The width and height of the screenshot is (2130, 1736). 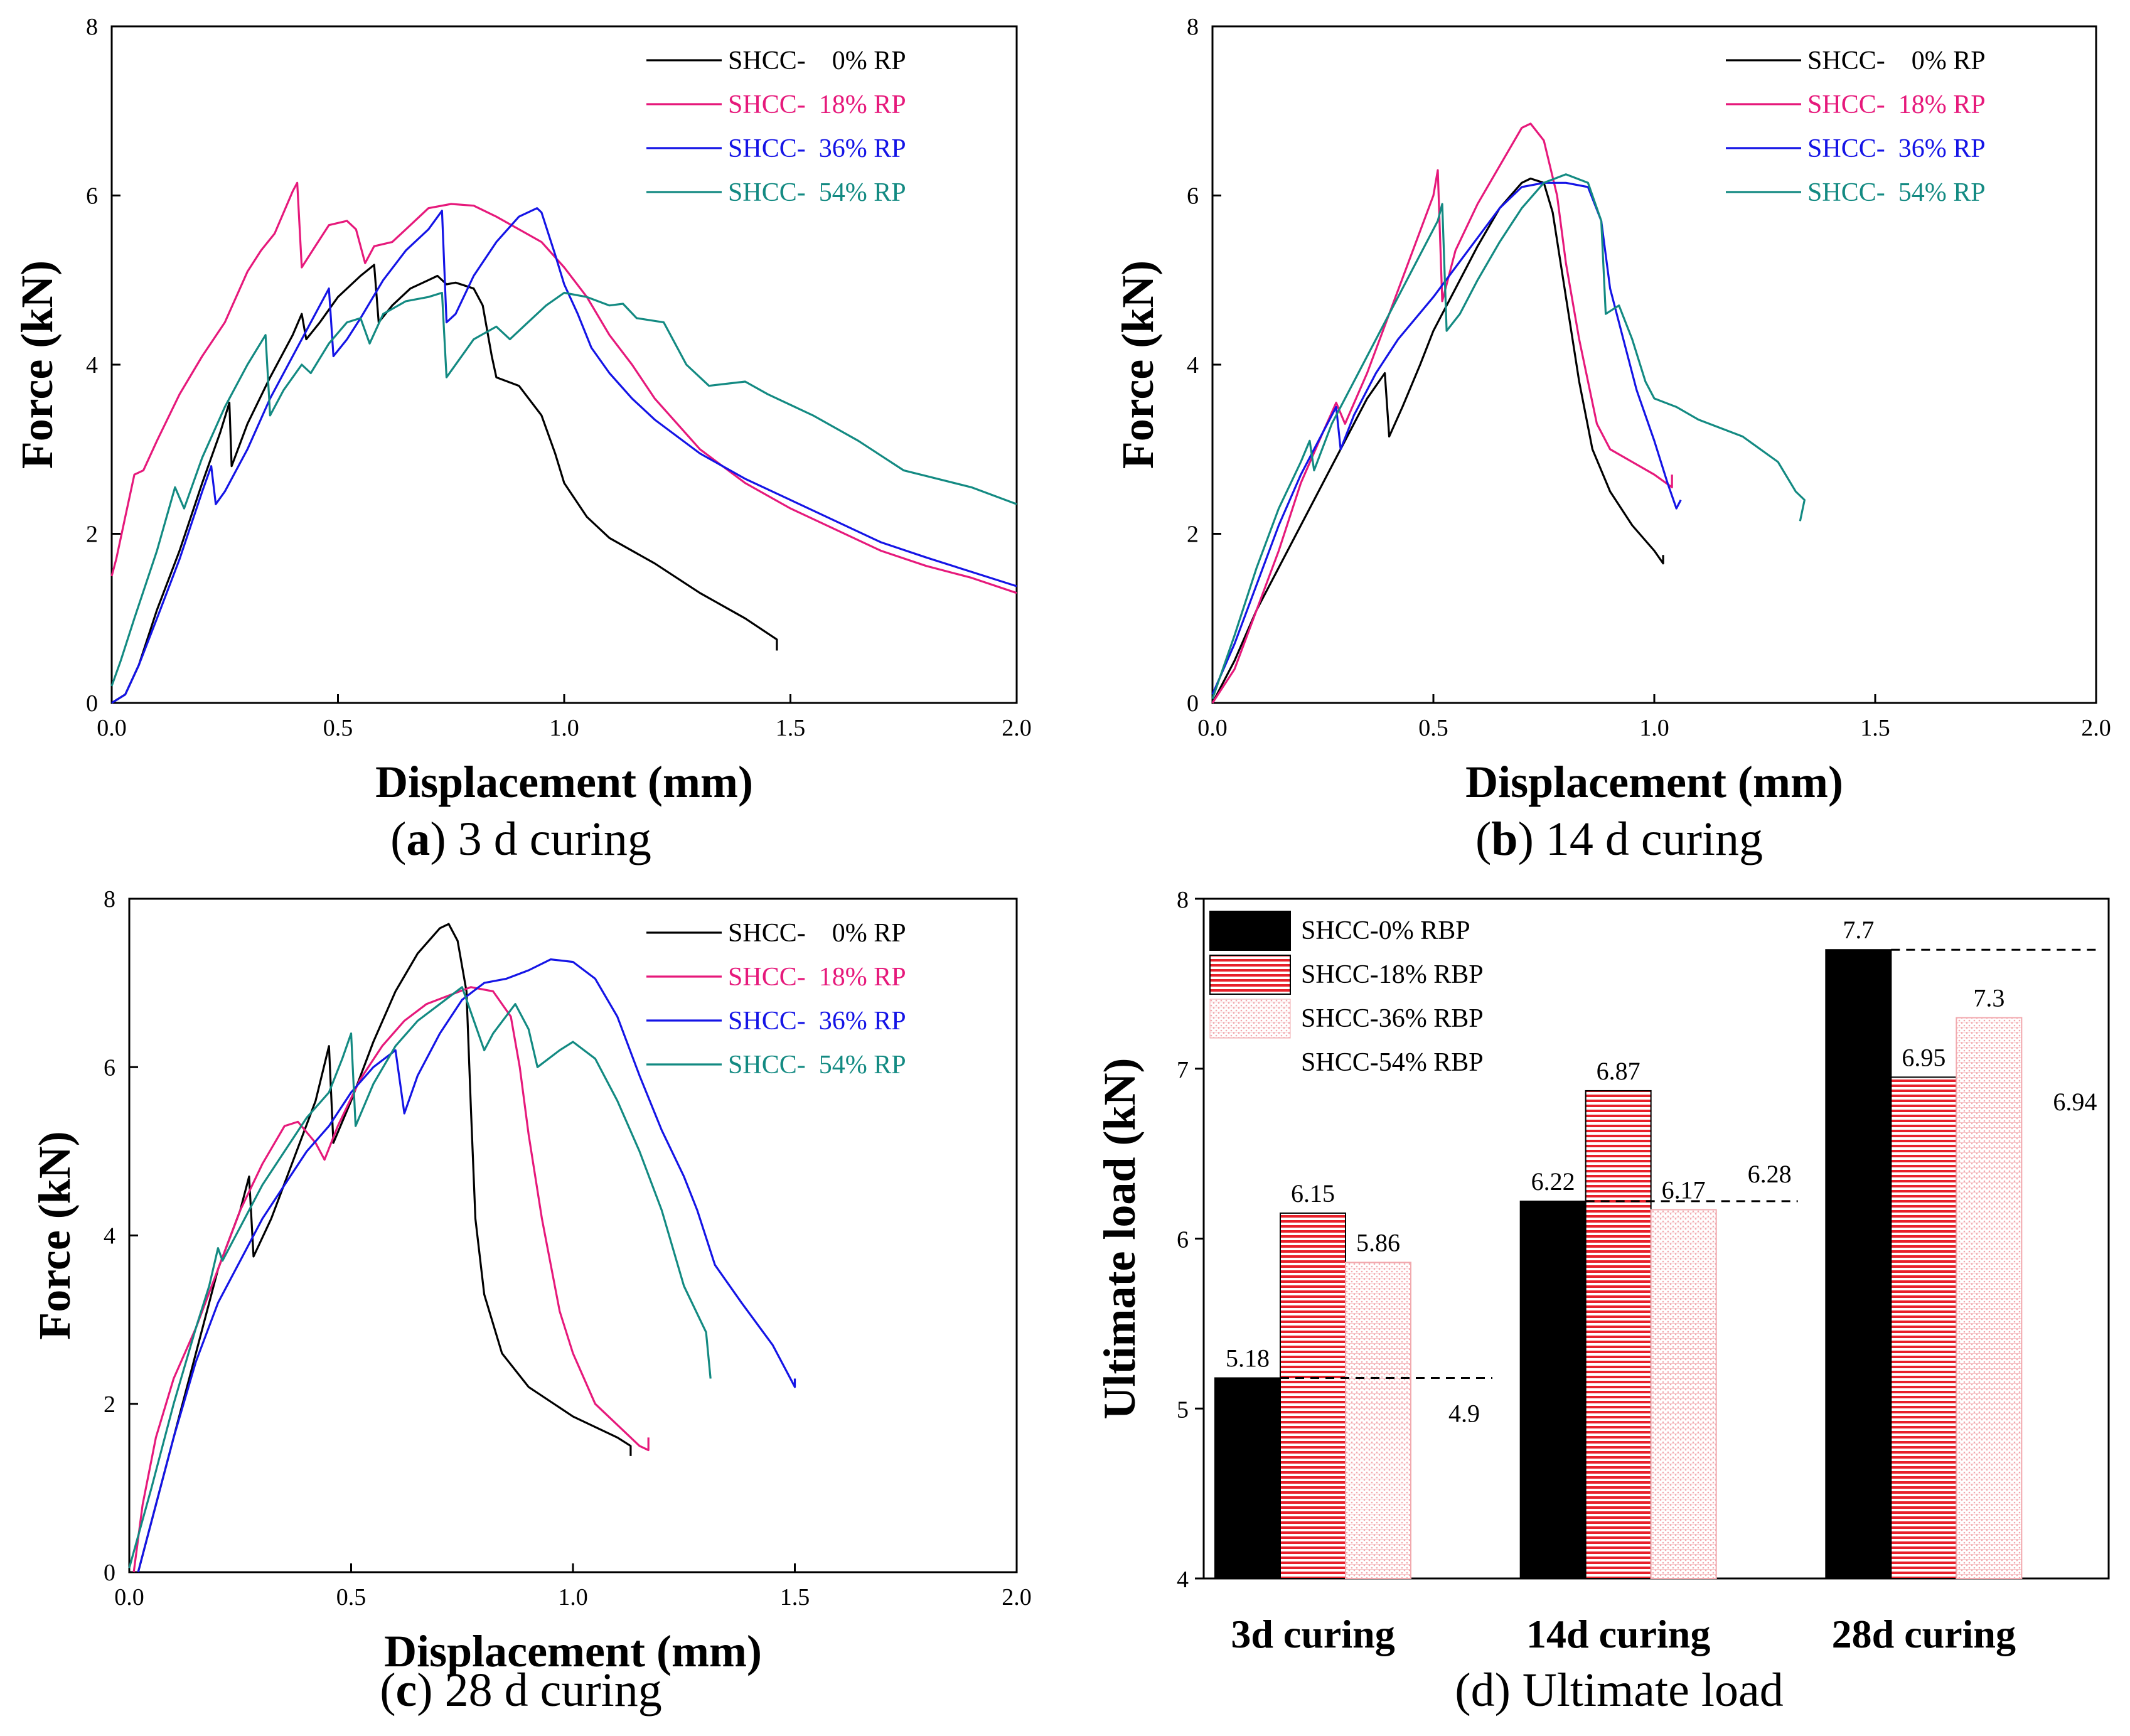 What do you see at coordinates (1392, 1018) in the screenshot?
I see `legend-label: SHCC-36% RBP` at bounding box center [1392, 1018].